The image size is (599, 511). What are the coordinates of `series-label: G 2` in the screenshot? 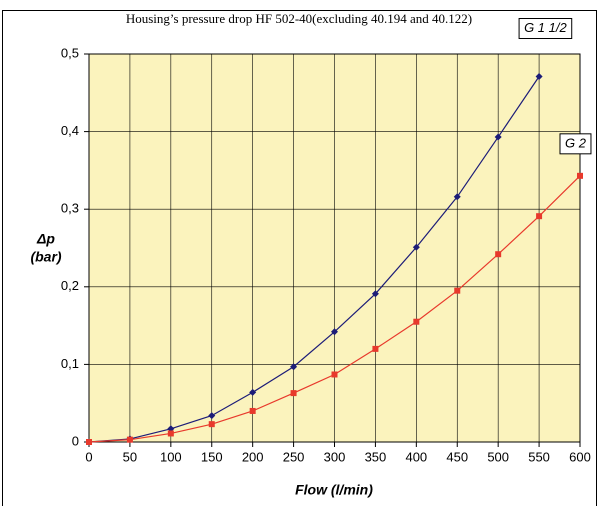 It's located at (576, 142).